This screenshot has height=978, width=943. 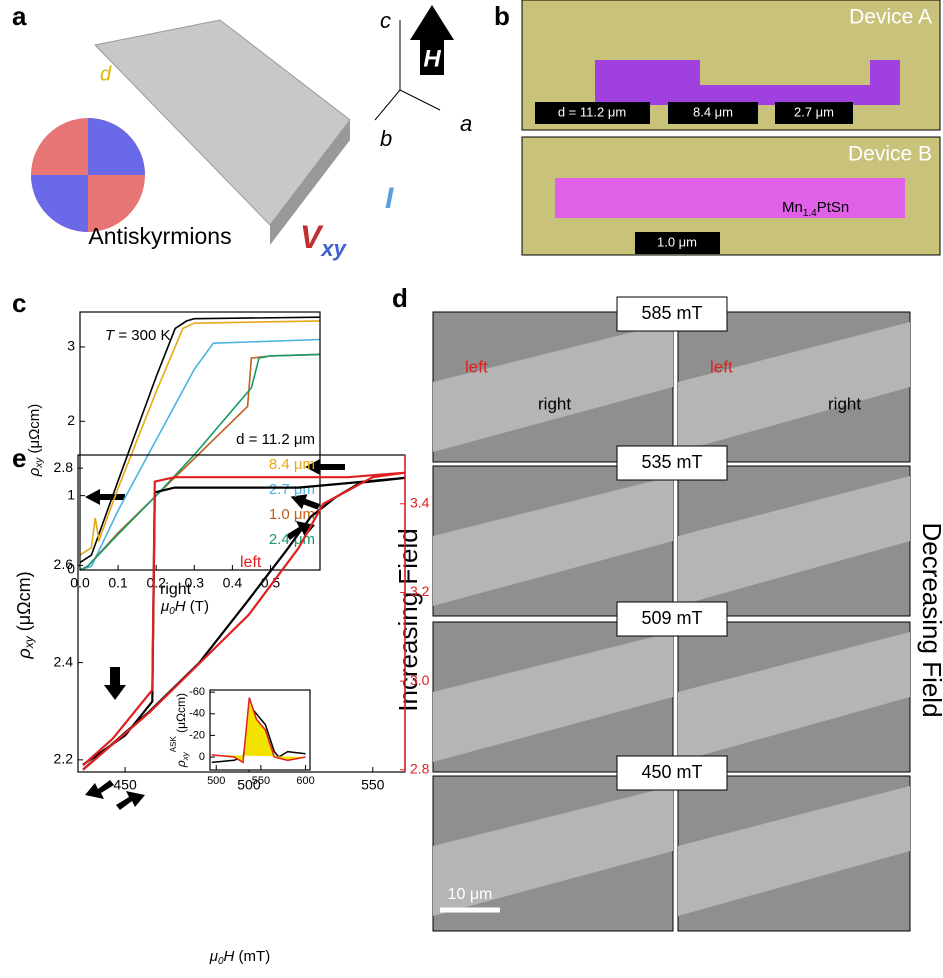 What do you see at coordinates (312, 237) in the screenshot?
I see `voltage-symbol: V` at bounding box center [312, 237].